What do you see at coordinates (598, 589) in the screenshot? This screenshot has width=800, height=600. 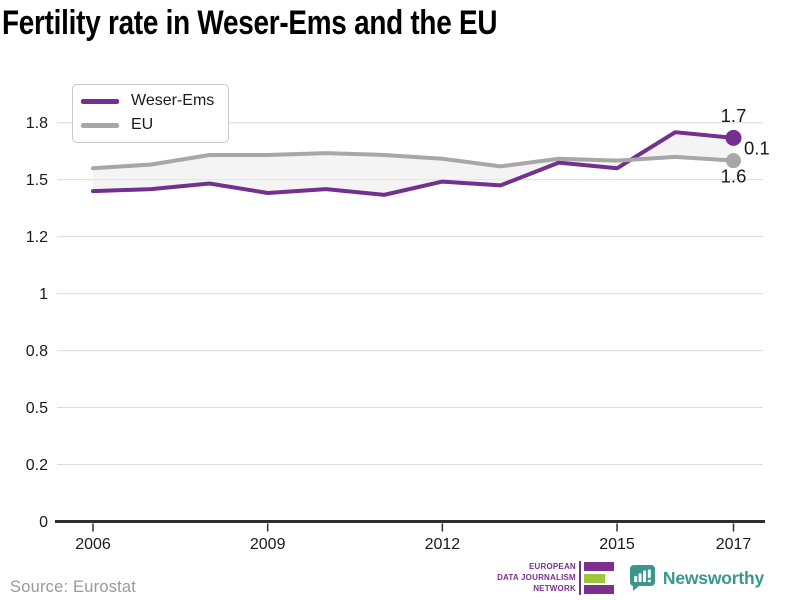 I see `edjn-bar-bottom` at bounding box center [598, 589].